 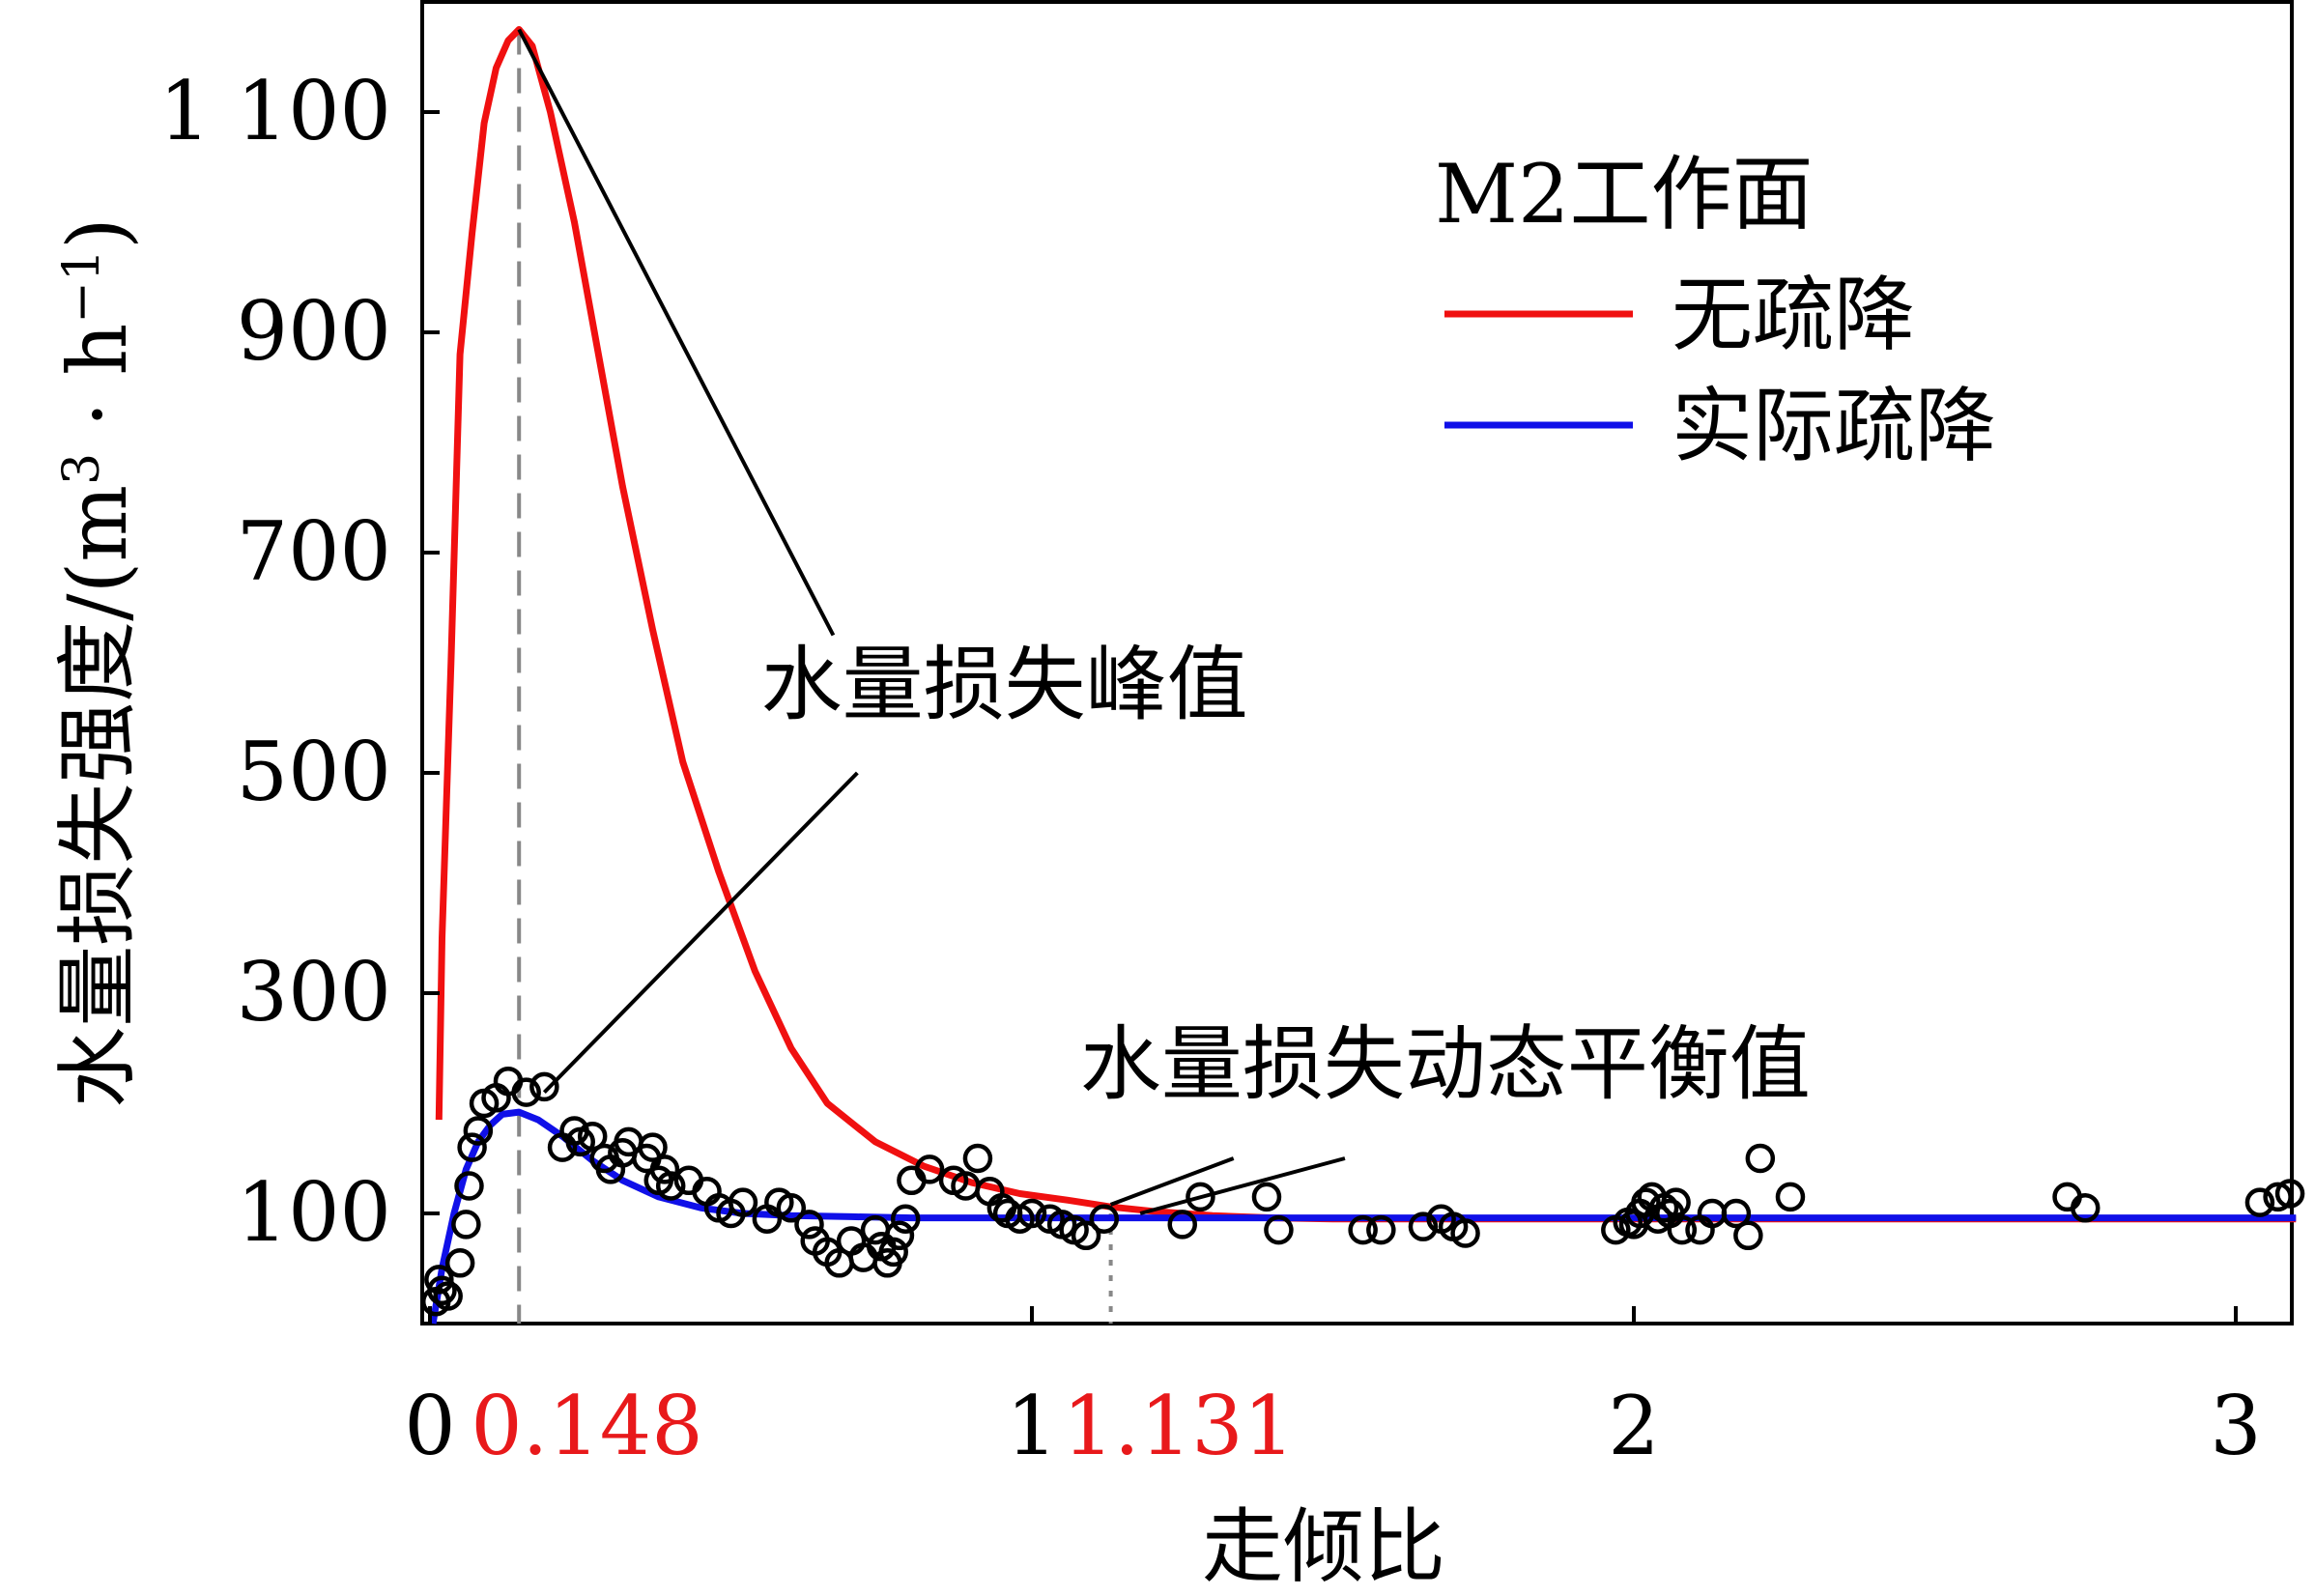 What do you see at coordinates (2236, 1426) in the screenshot?
I see `x-tick-label-3: 3` at bounding box center [2236, 1426].